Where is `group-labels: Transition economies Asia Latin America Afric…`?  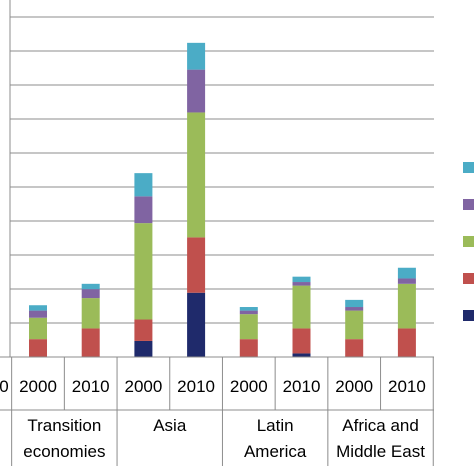 group-labels: Transition economies Asia Latin America Afric… is located at coordinates (224, 438).